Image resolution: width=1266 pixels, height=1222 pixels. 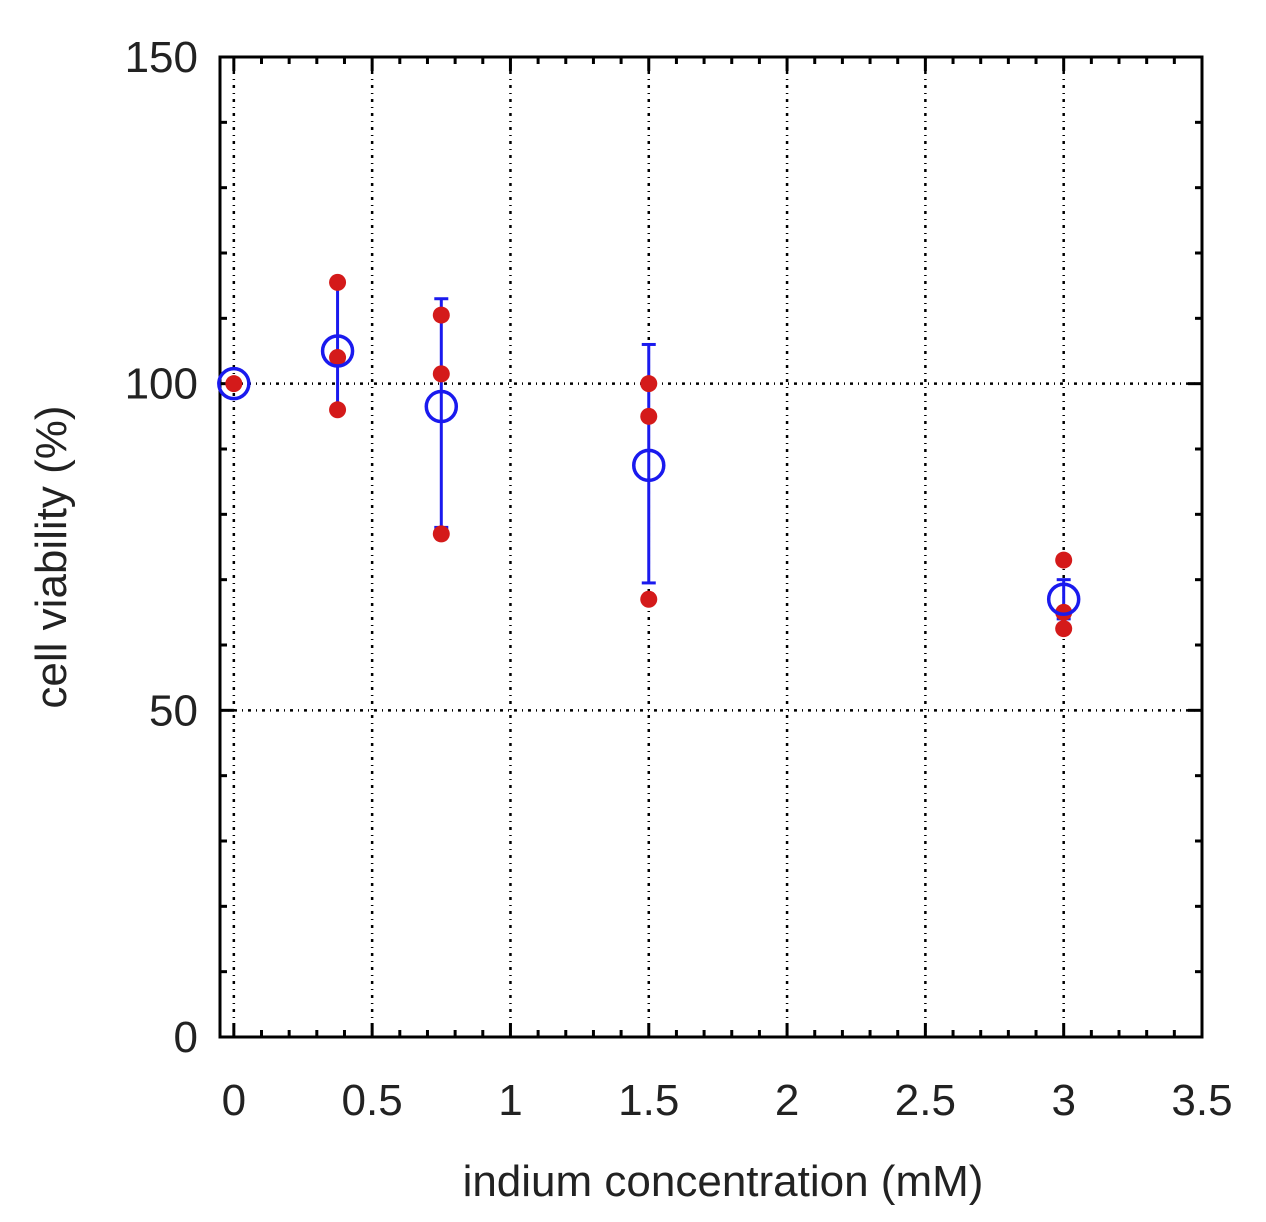 I want to click on y-tick-label: 0, so click(x=186, y=1037).